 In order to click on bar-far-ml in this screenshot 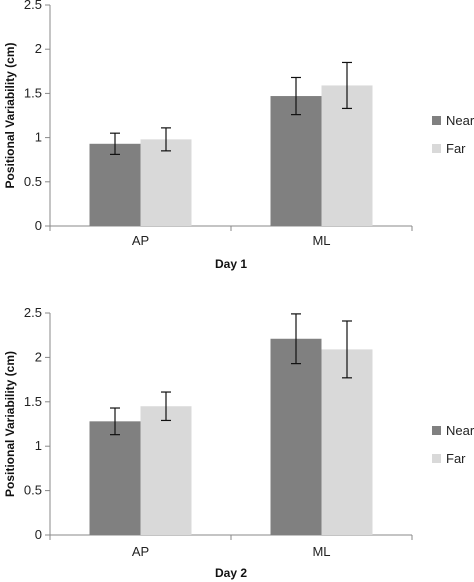, I will do `click(347, 442)`.